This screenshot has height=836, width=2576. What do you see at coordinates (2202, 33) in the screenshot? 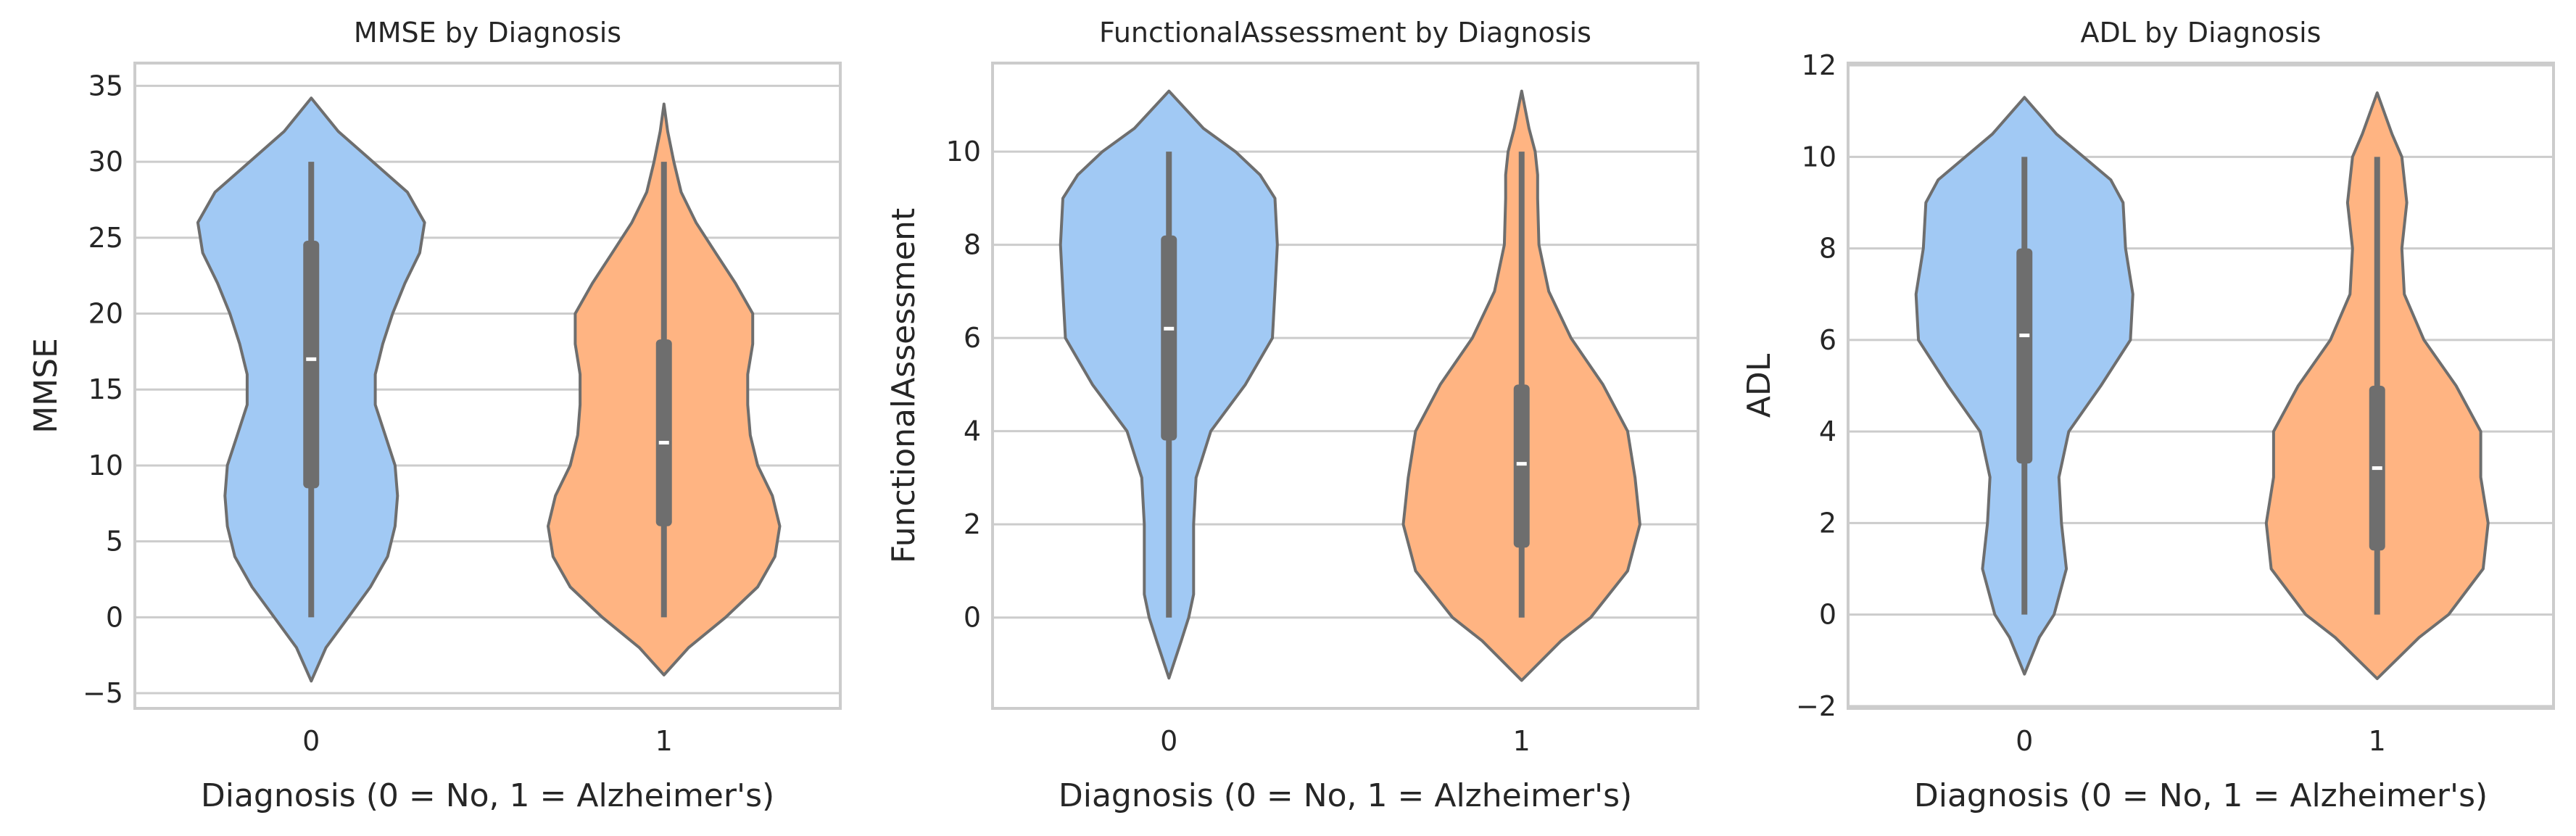
I see `chart-title: ADL by Diagnosis` at bounding box center [2202, 33].